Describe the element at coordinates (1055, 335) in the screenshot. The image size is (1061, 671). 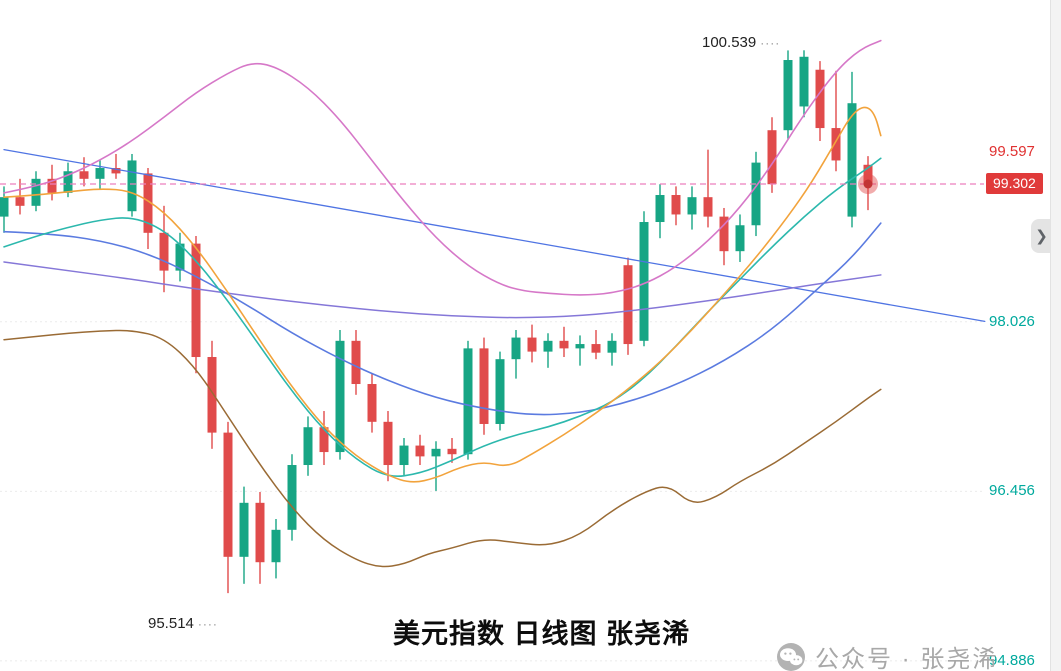
I see `right-scrollbar` at that location.